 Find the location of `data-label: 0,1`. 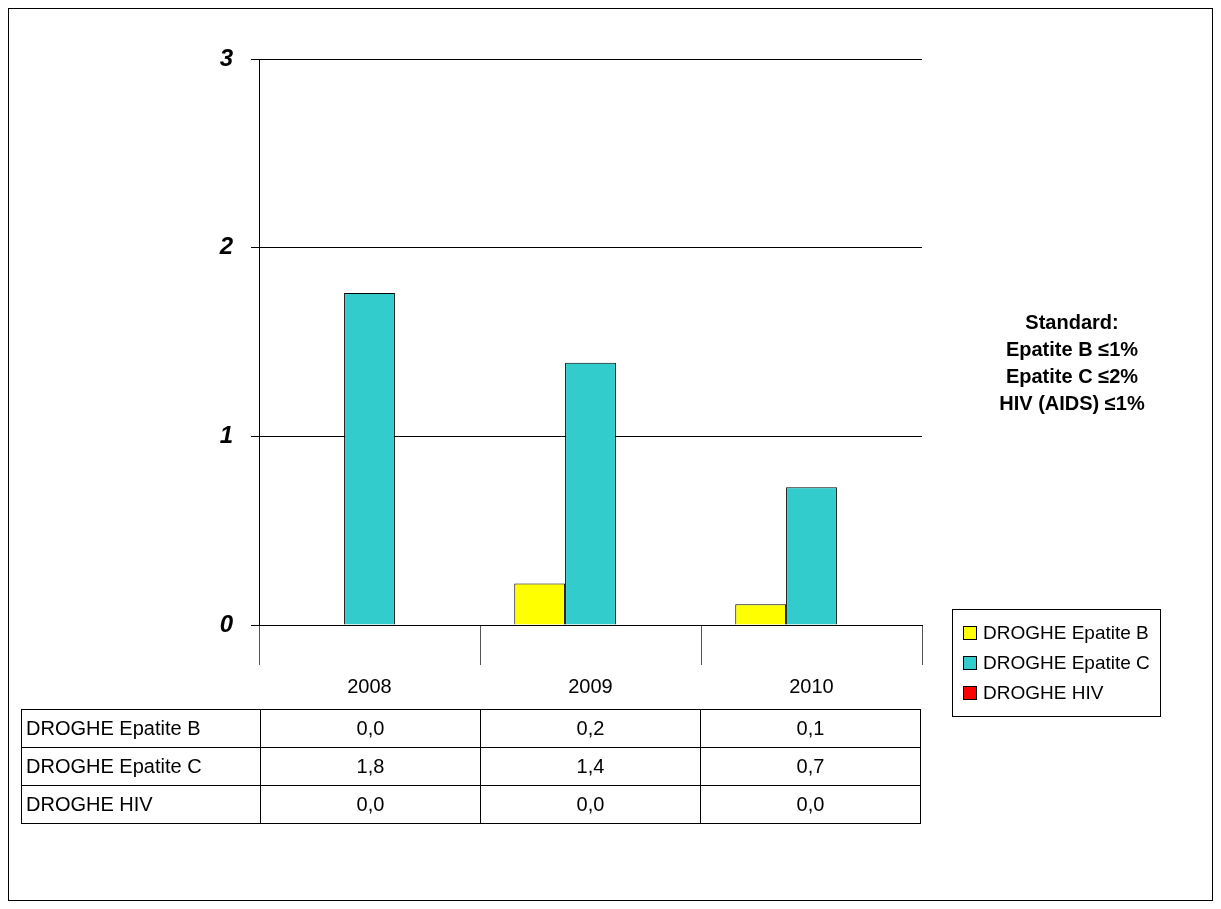

data-label: 0,1 is located at coordinates (810, 728).